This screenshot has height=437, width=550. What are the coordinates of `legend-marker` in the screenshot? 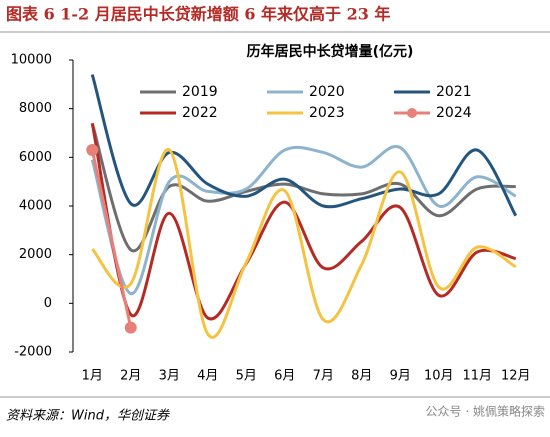 It's located at (412, 113).